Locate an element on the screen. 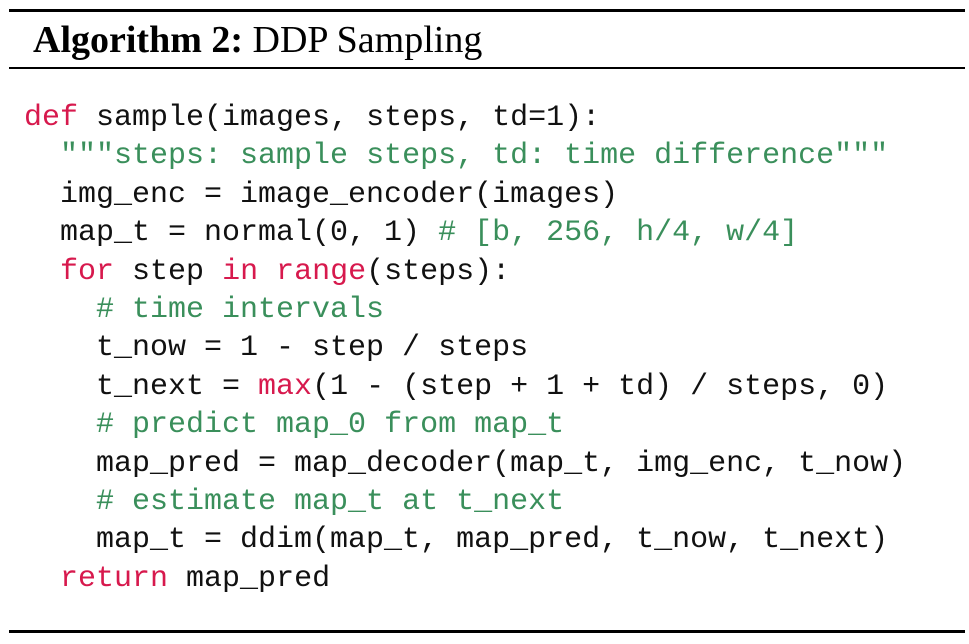 Image resolution: width=969 pixels, height=644 pixels. code-line: for step in range(steps): is located at coordinates (465, 272).